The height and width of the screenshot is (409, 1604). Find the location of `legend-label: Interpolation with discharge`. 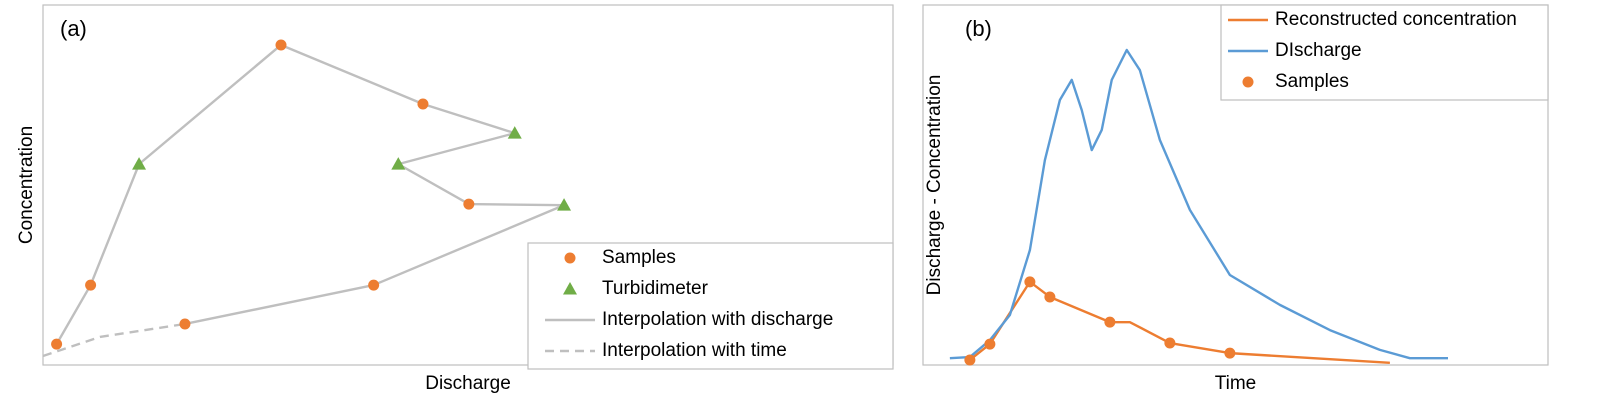

legend-label: Interpolation with discharge is located at coordinates (717, 319).